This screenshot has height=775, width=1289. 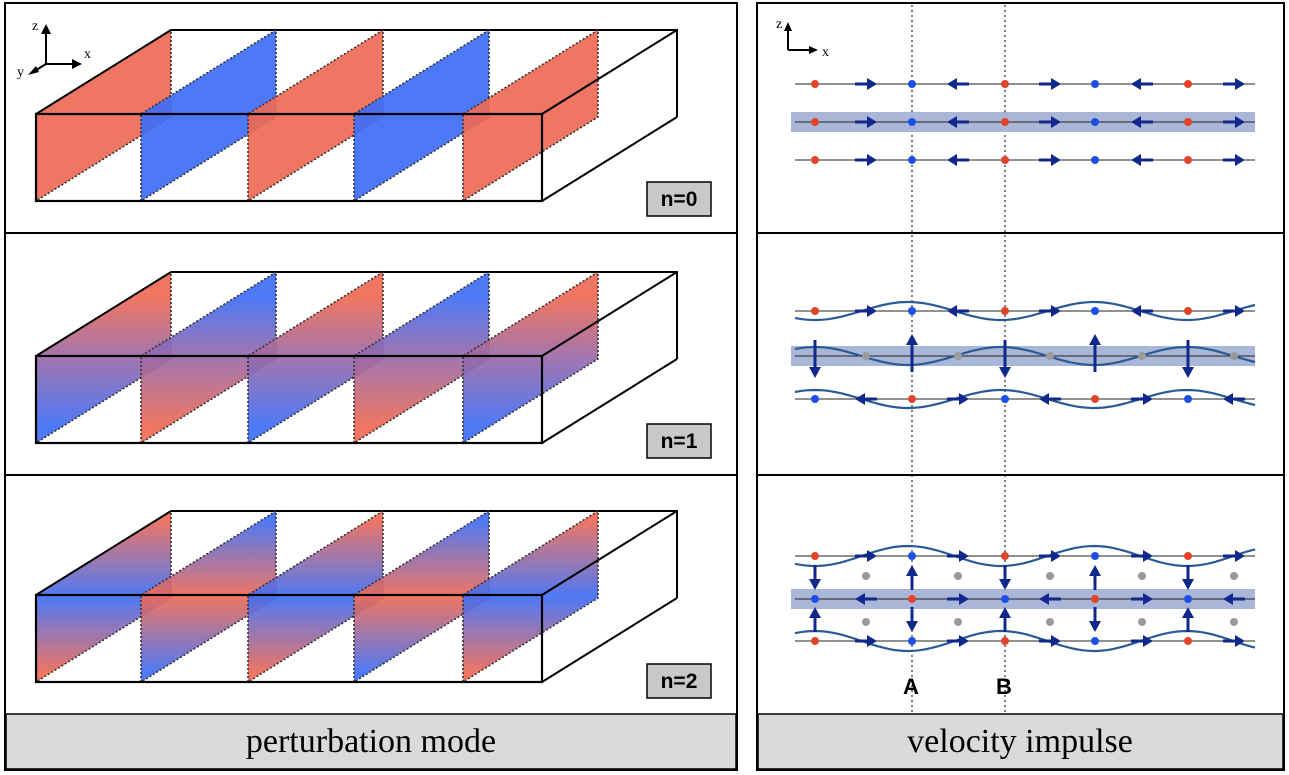 I want to click on right-caption-bar, so click(x=1020, y=741).